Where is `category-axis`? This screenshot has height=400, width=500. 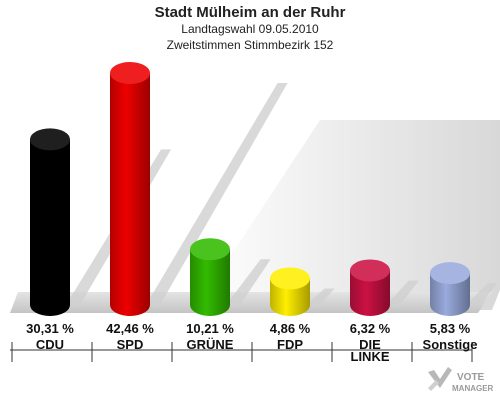 category-axis is located at coordinates (241, 352).